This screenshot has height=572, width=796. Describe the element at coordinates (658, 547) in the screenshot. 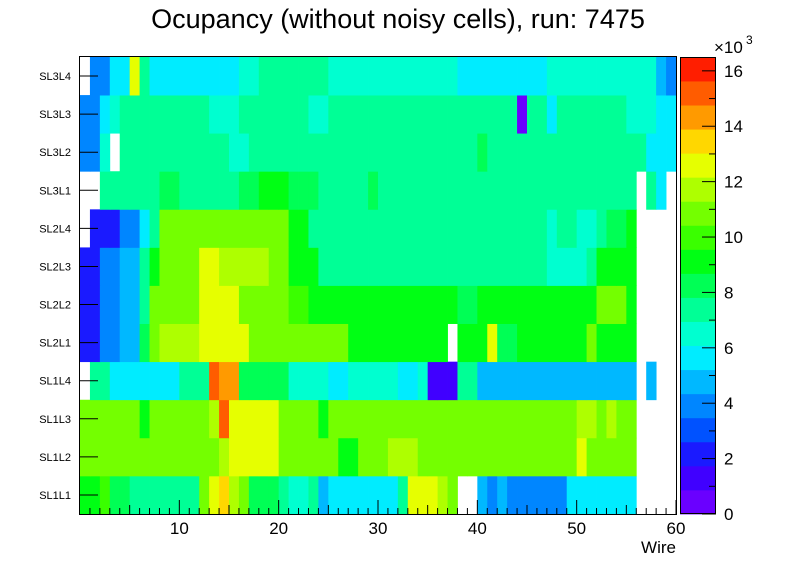

I see `x-axis-label: Wire` at that location.